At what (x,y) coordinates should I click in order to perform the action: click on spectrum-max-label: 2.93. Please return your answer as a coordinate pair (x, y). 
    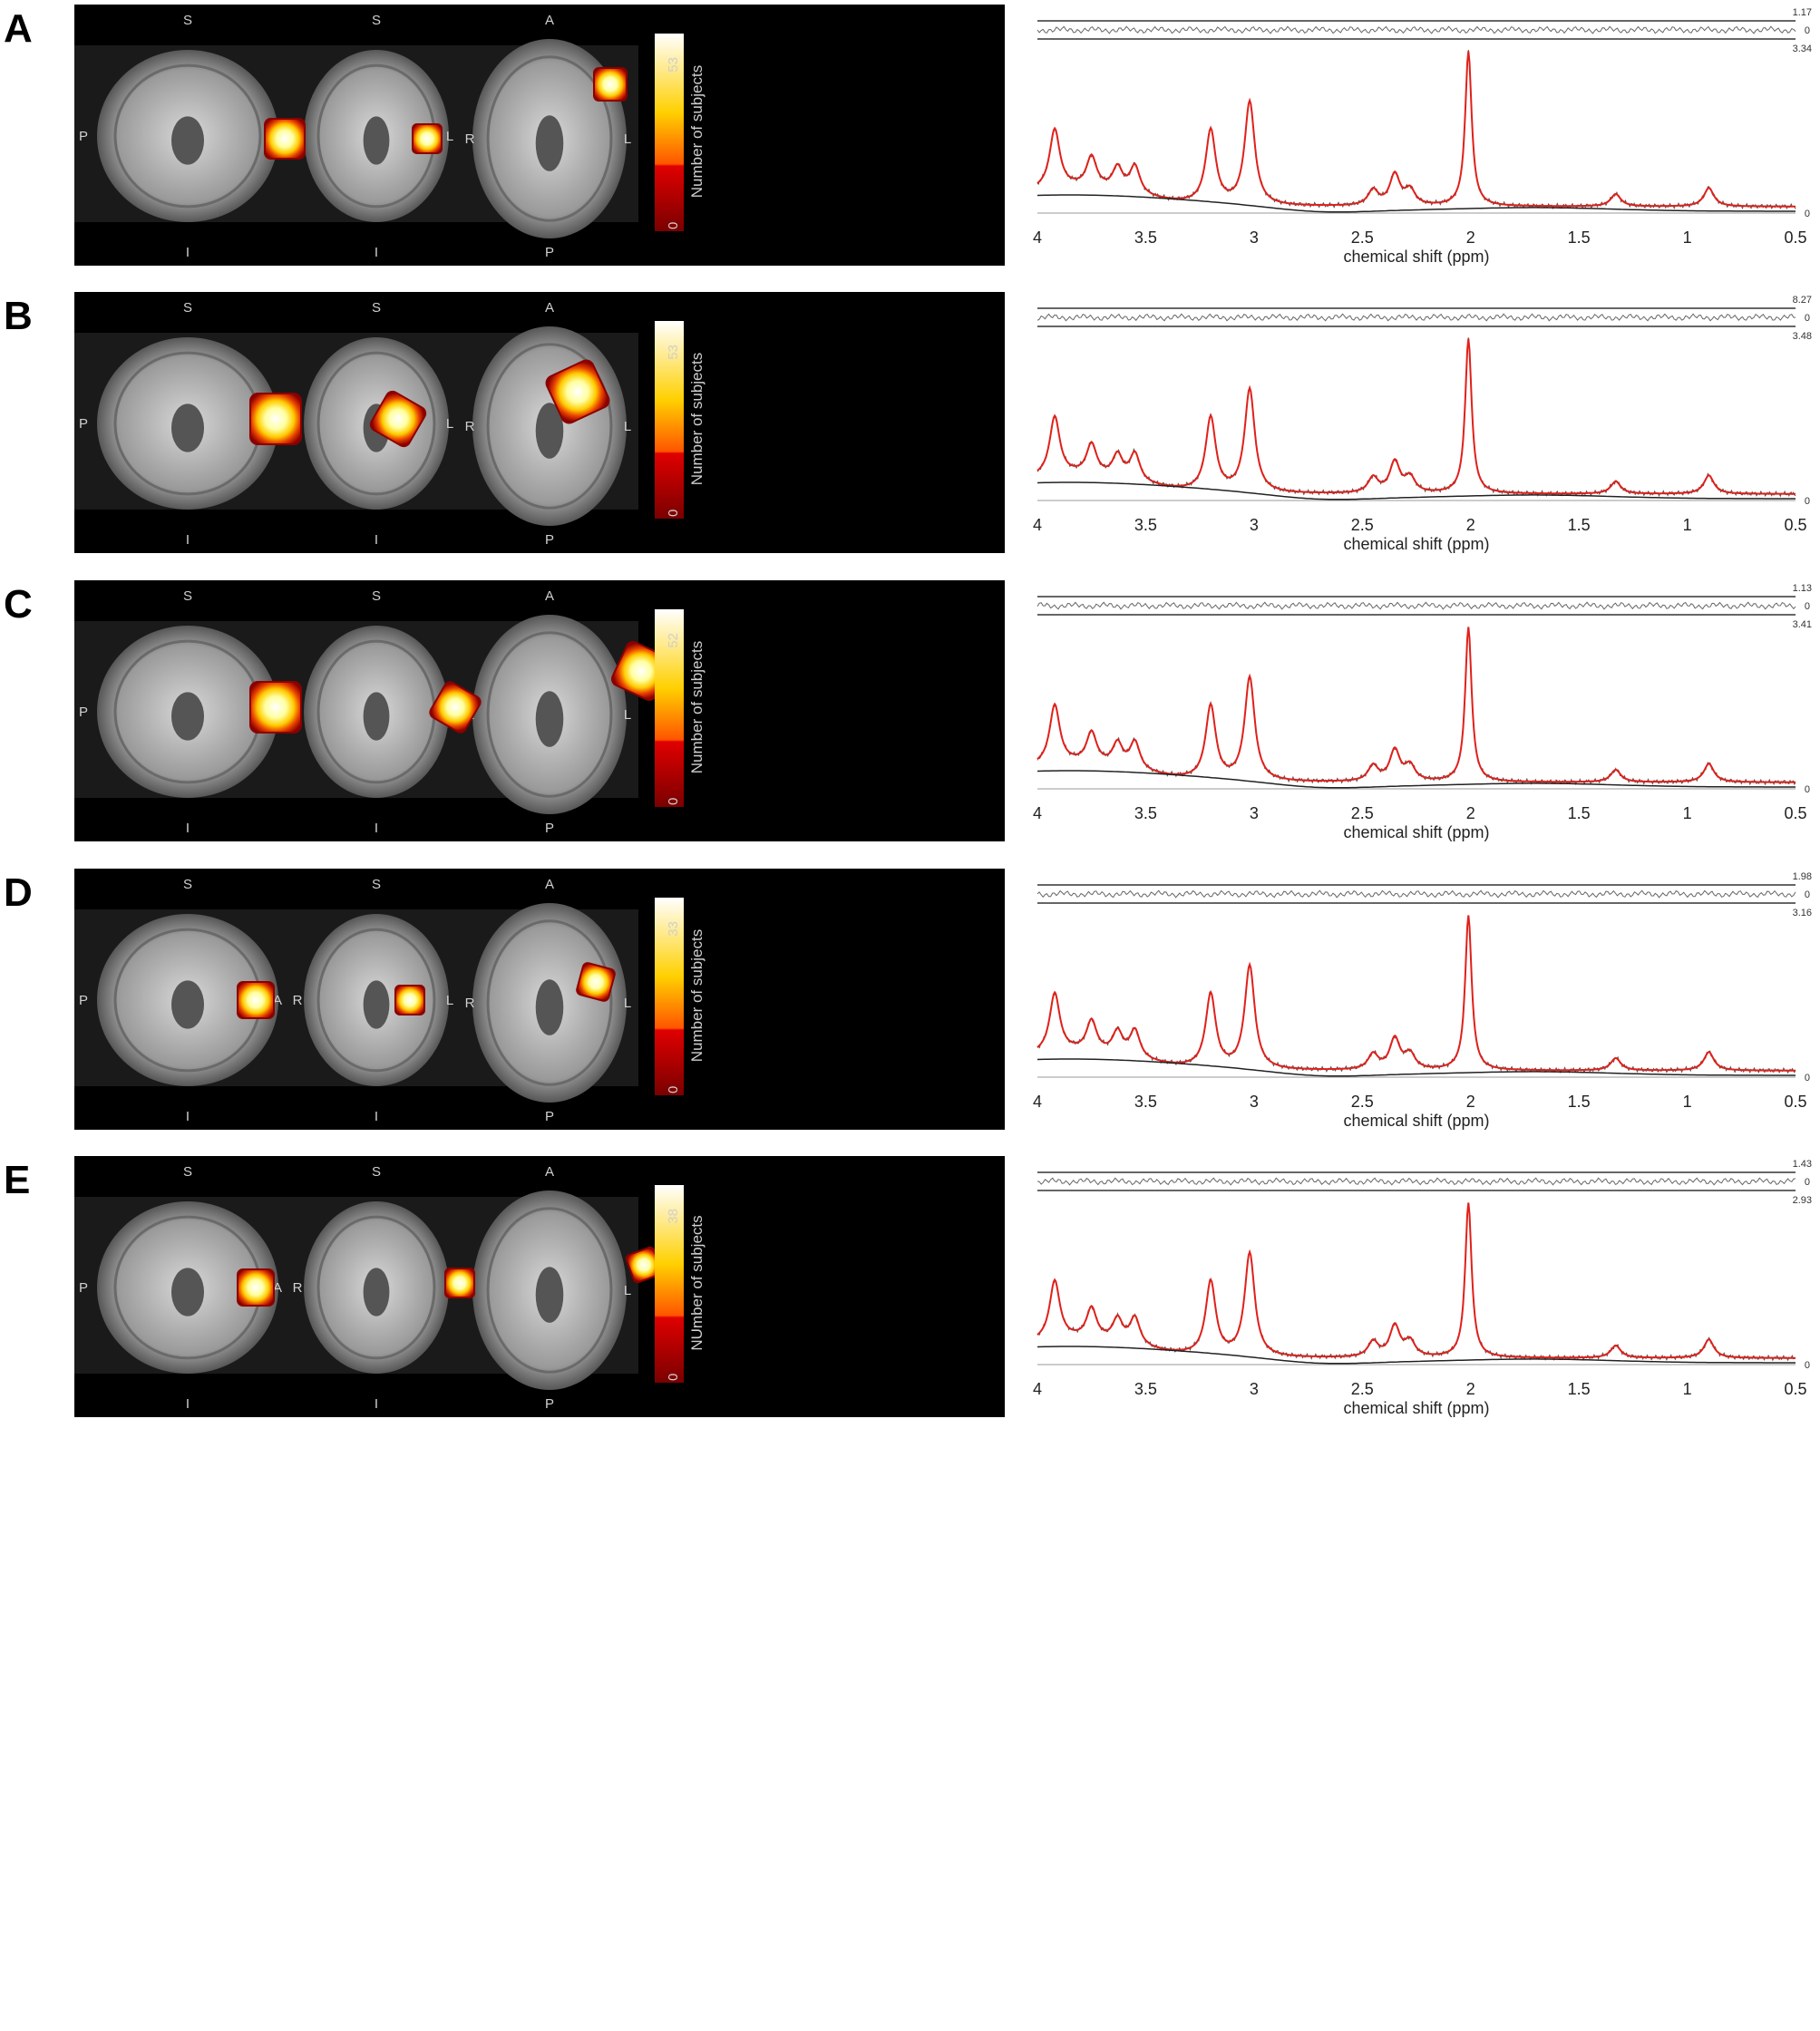
    Looking at the image, I should click on (1803, 1200).